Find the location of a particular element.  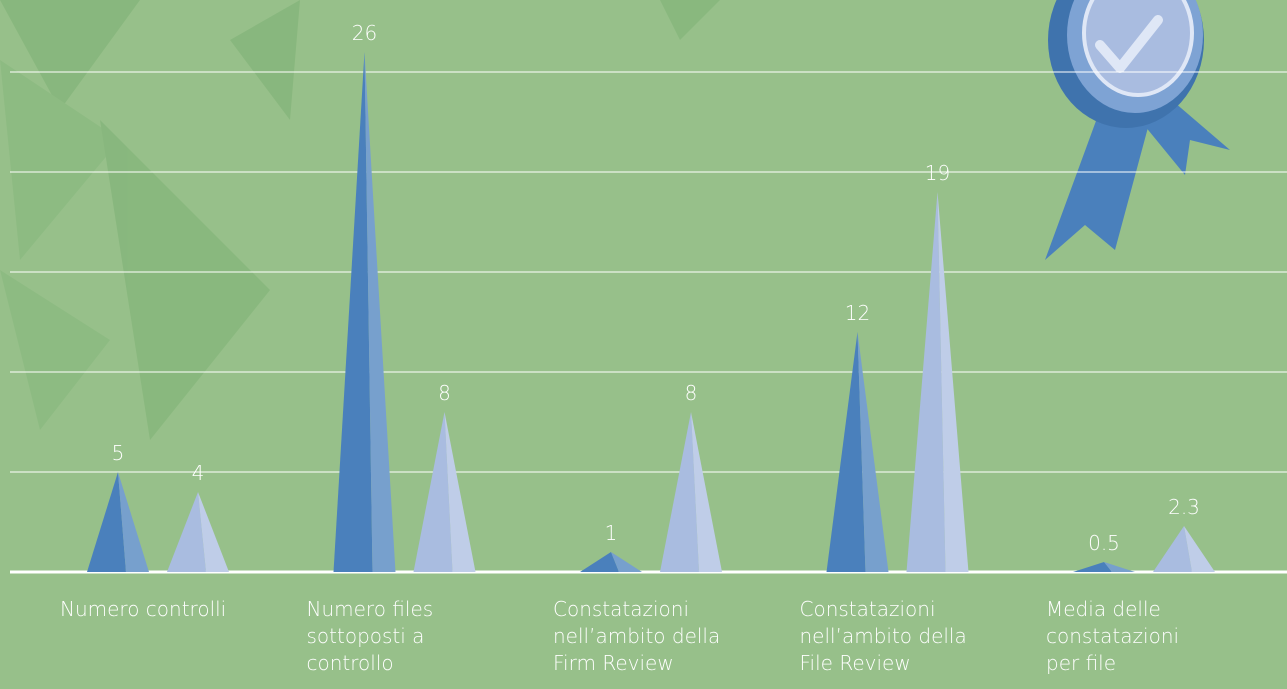

value-label: 12 is located at coordinates (857, 313).